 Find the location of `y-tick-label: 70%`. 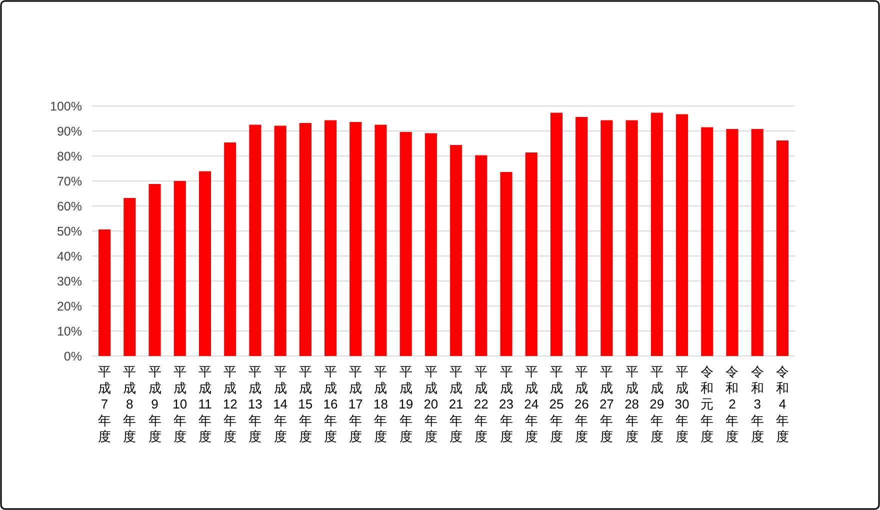

y-tick-label: 70% is located at coordinates (69, 181).